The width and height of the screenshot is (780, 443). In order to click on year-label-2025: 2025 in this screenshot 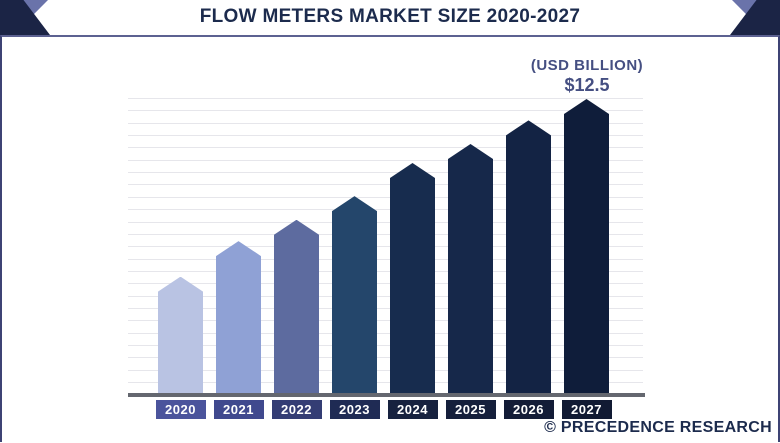, I will do `click(470, 409)`.